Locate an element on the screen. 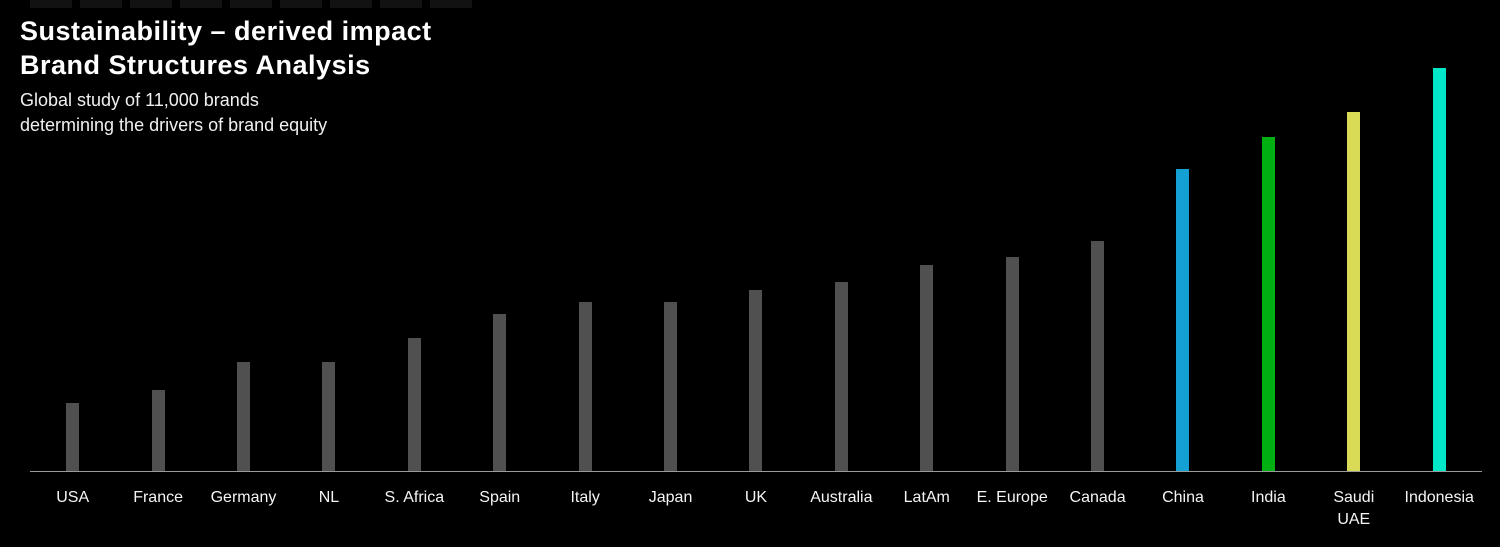 The height and width of the screenshot is (547, 1500). x-axis-label-indonesia: Indonesia is located at coordinates (1439, 497).